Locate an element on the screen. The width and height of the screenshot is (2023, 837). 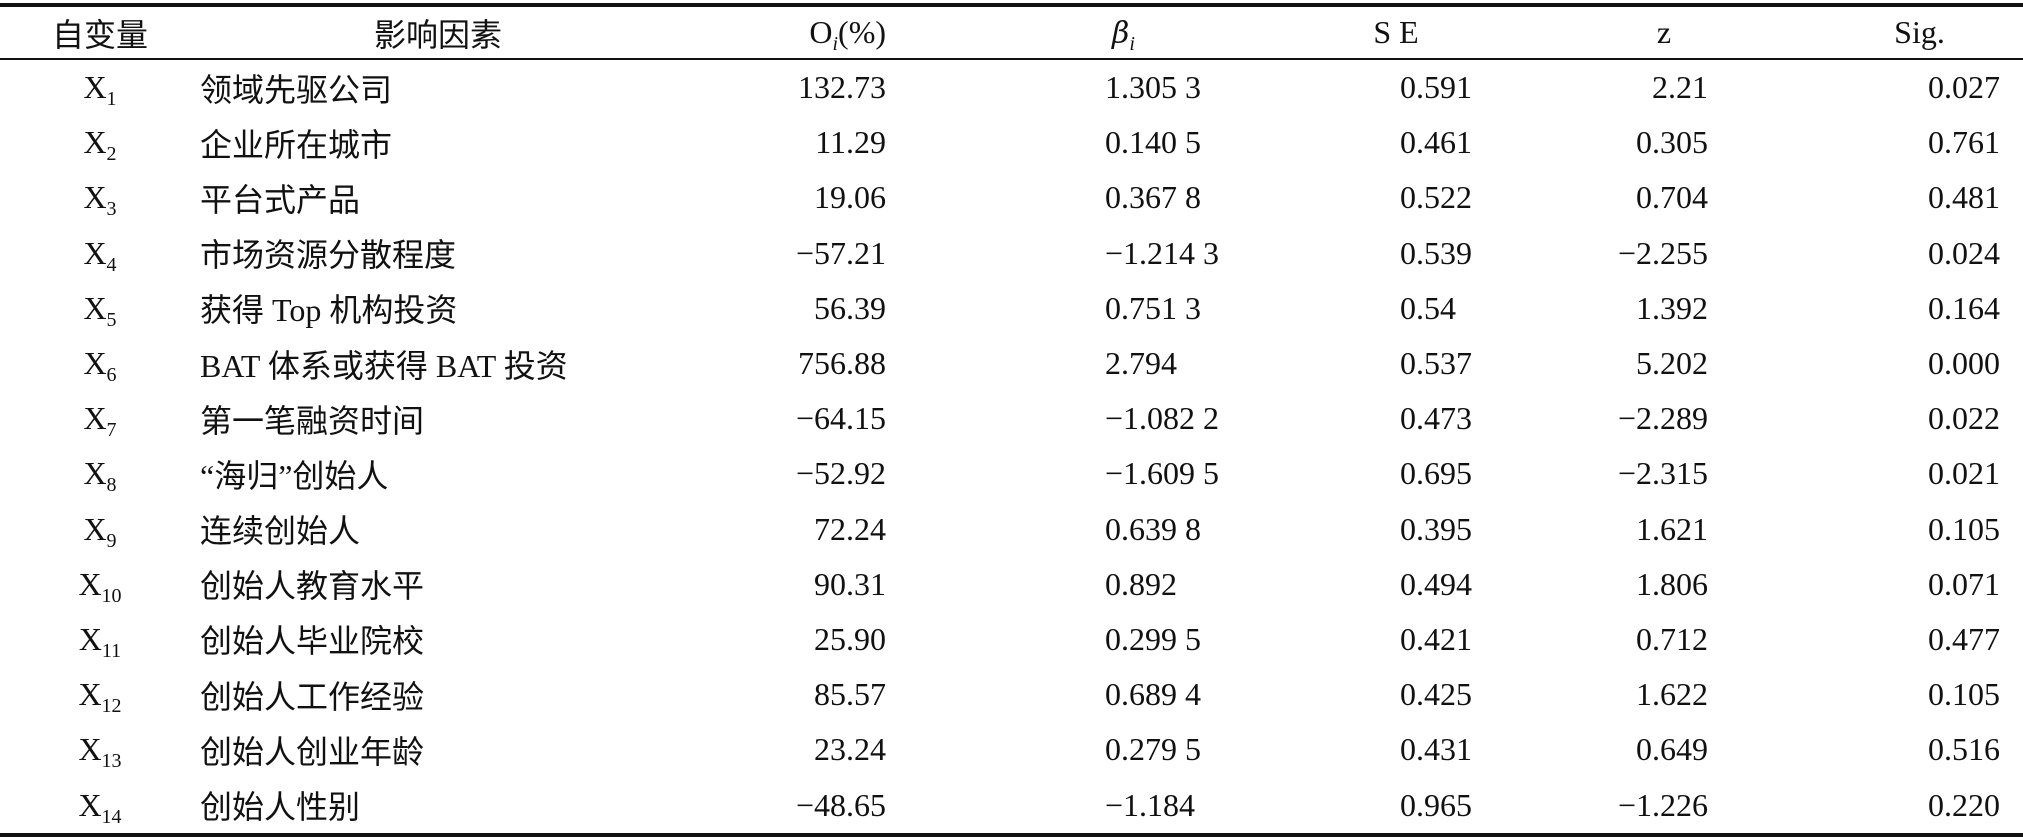
cell-variable: X6 is located at coordinates (100, 363).